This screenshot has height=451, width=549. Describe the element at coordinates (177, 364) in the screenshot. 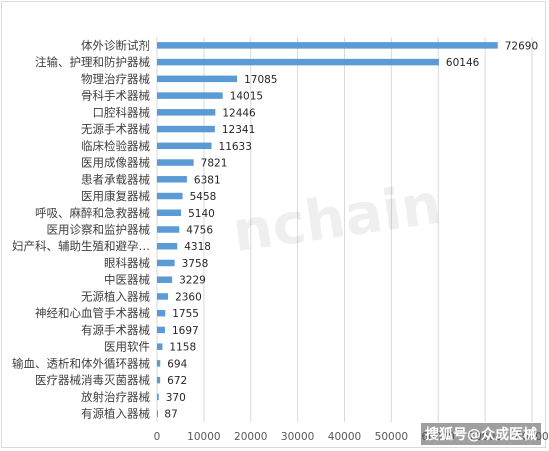

I see `value-label: 694` at that location.